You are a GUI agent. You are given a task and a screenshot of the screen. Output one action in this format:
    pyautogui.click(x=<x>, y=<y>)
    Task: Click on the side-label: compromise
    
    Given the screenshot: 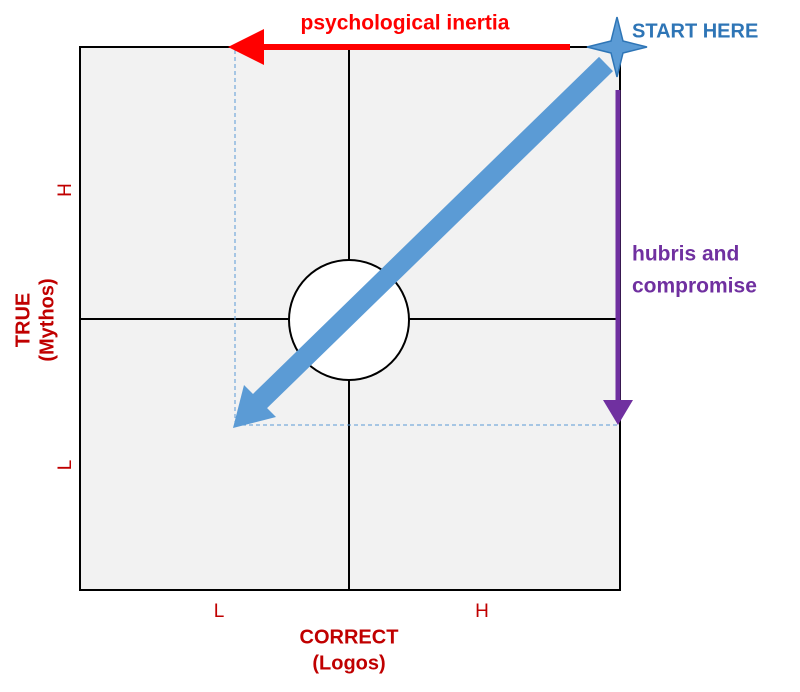 What is the action you would take?
    pyautogui.click(x=694, y=286)
    